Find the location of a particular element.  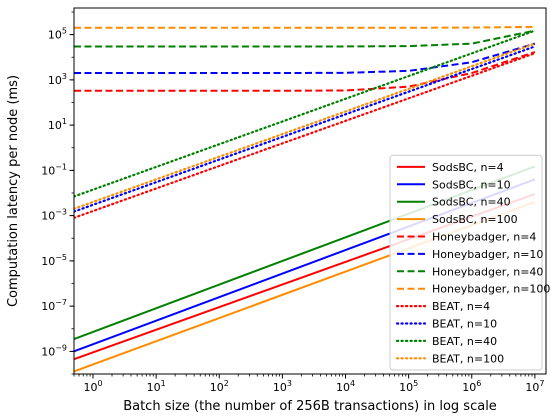

legend-entry-label: BEAT, n=100 is located at coordinates (468, 358).